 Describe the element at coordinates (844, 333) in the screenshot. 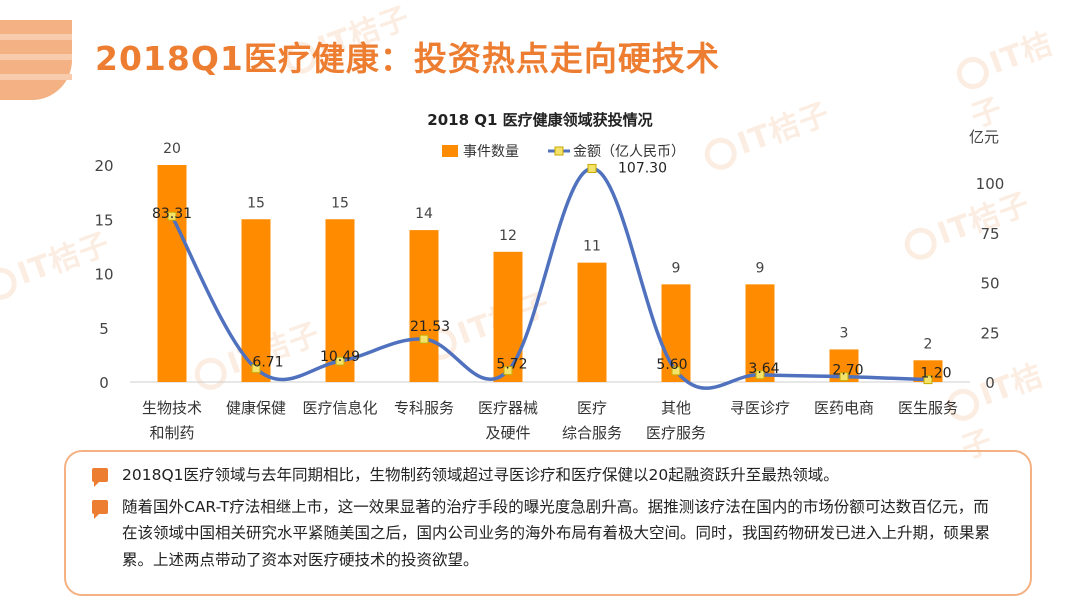

I see `bar-value-label: 3` at that location.